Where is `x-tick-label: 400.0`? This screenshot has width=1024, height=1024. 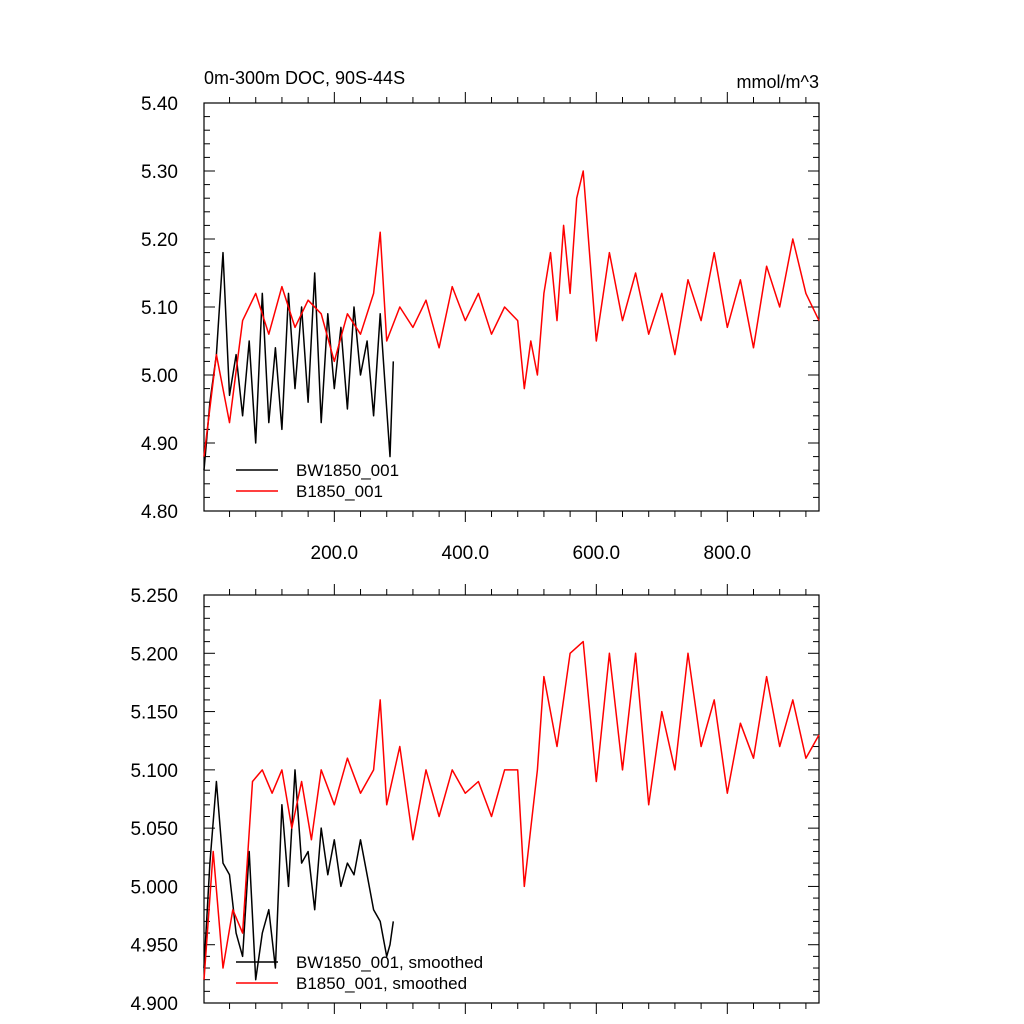 x-tick-label: 400.0 is located at coordinates (466, 553).